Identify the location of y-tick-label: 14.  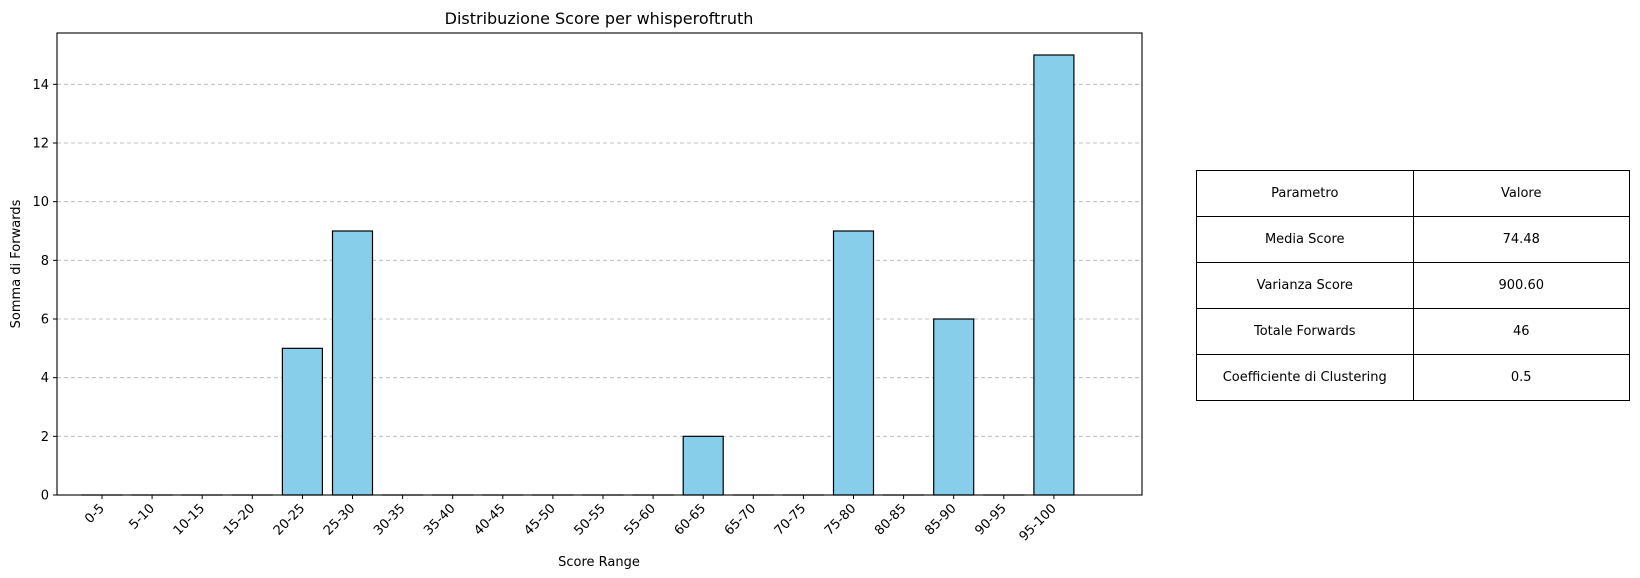
(40, 85).